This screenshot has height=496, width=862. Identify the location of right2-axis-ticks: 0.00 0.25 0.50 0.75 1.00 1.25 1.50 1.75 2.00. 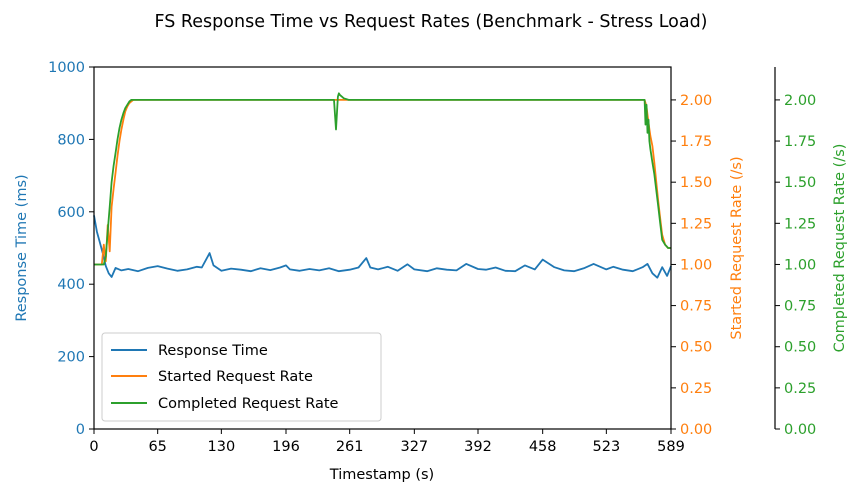
(795, 265).